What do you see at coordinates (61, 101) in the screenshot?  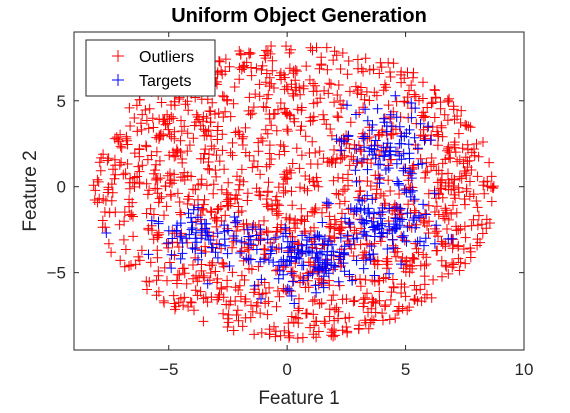 I see `y-tick-label: 5` at bounding box center [61, 101].